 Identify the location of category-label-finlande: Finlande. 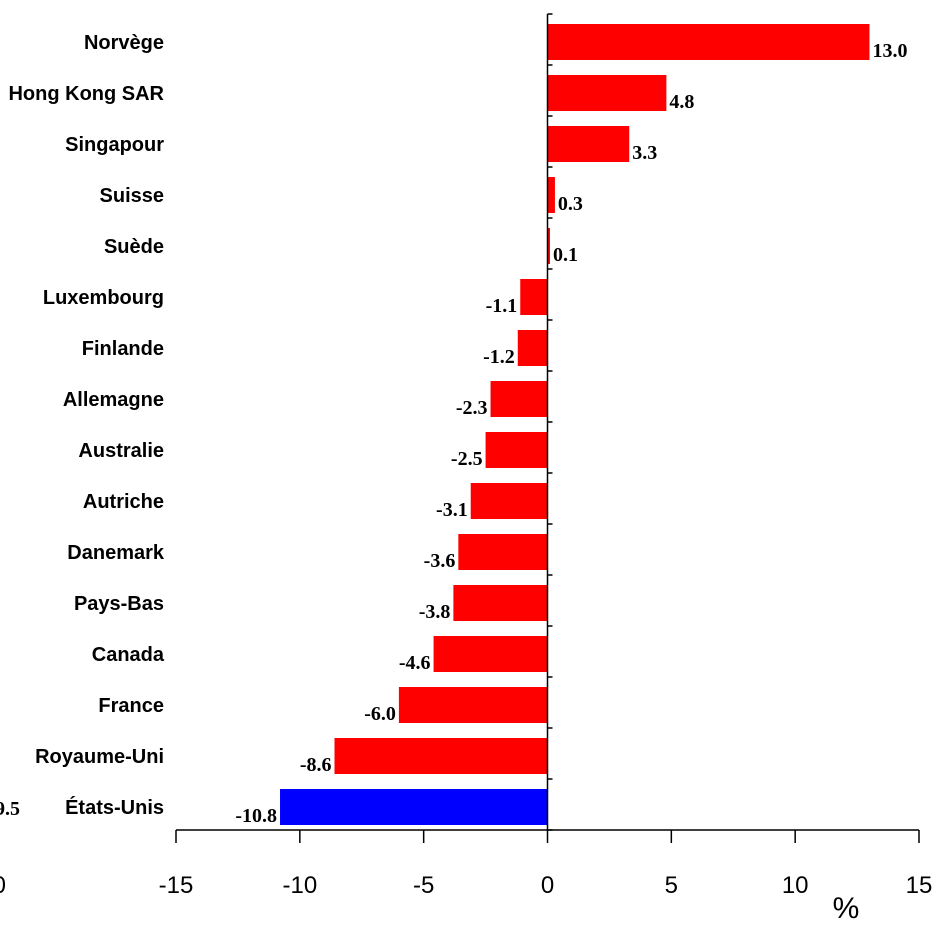
(123, 349).